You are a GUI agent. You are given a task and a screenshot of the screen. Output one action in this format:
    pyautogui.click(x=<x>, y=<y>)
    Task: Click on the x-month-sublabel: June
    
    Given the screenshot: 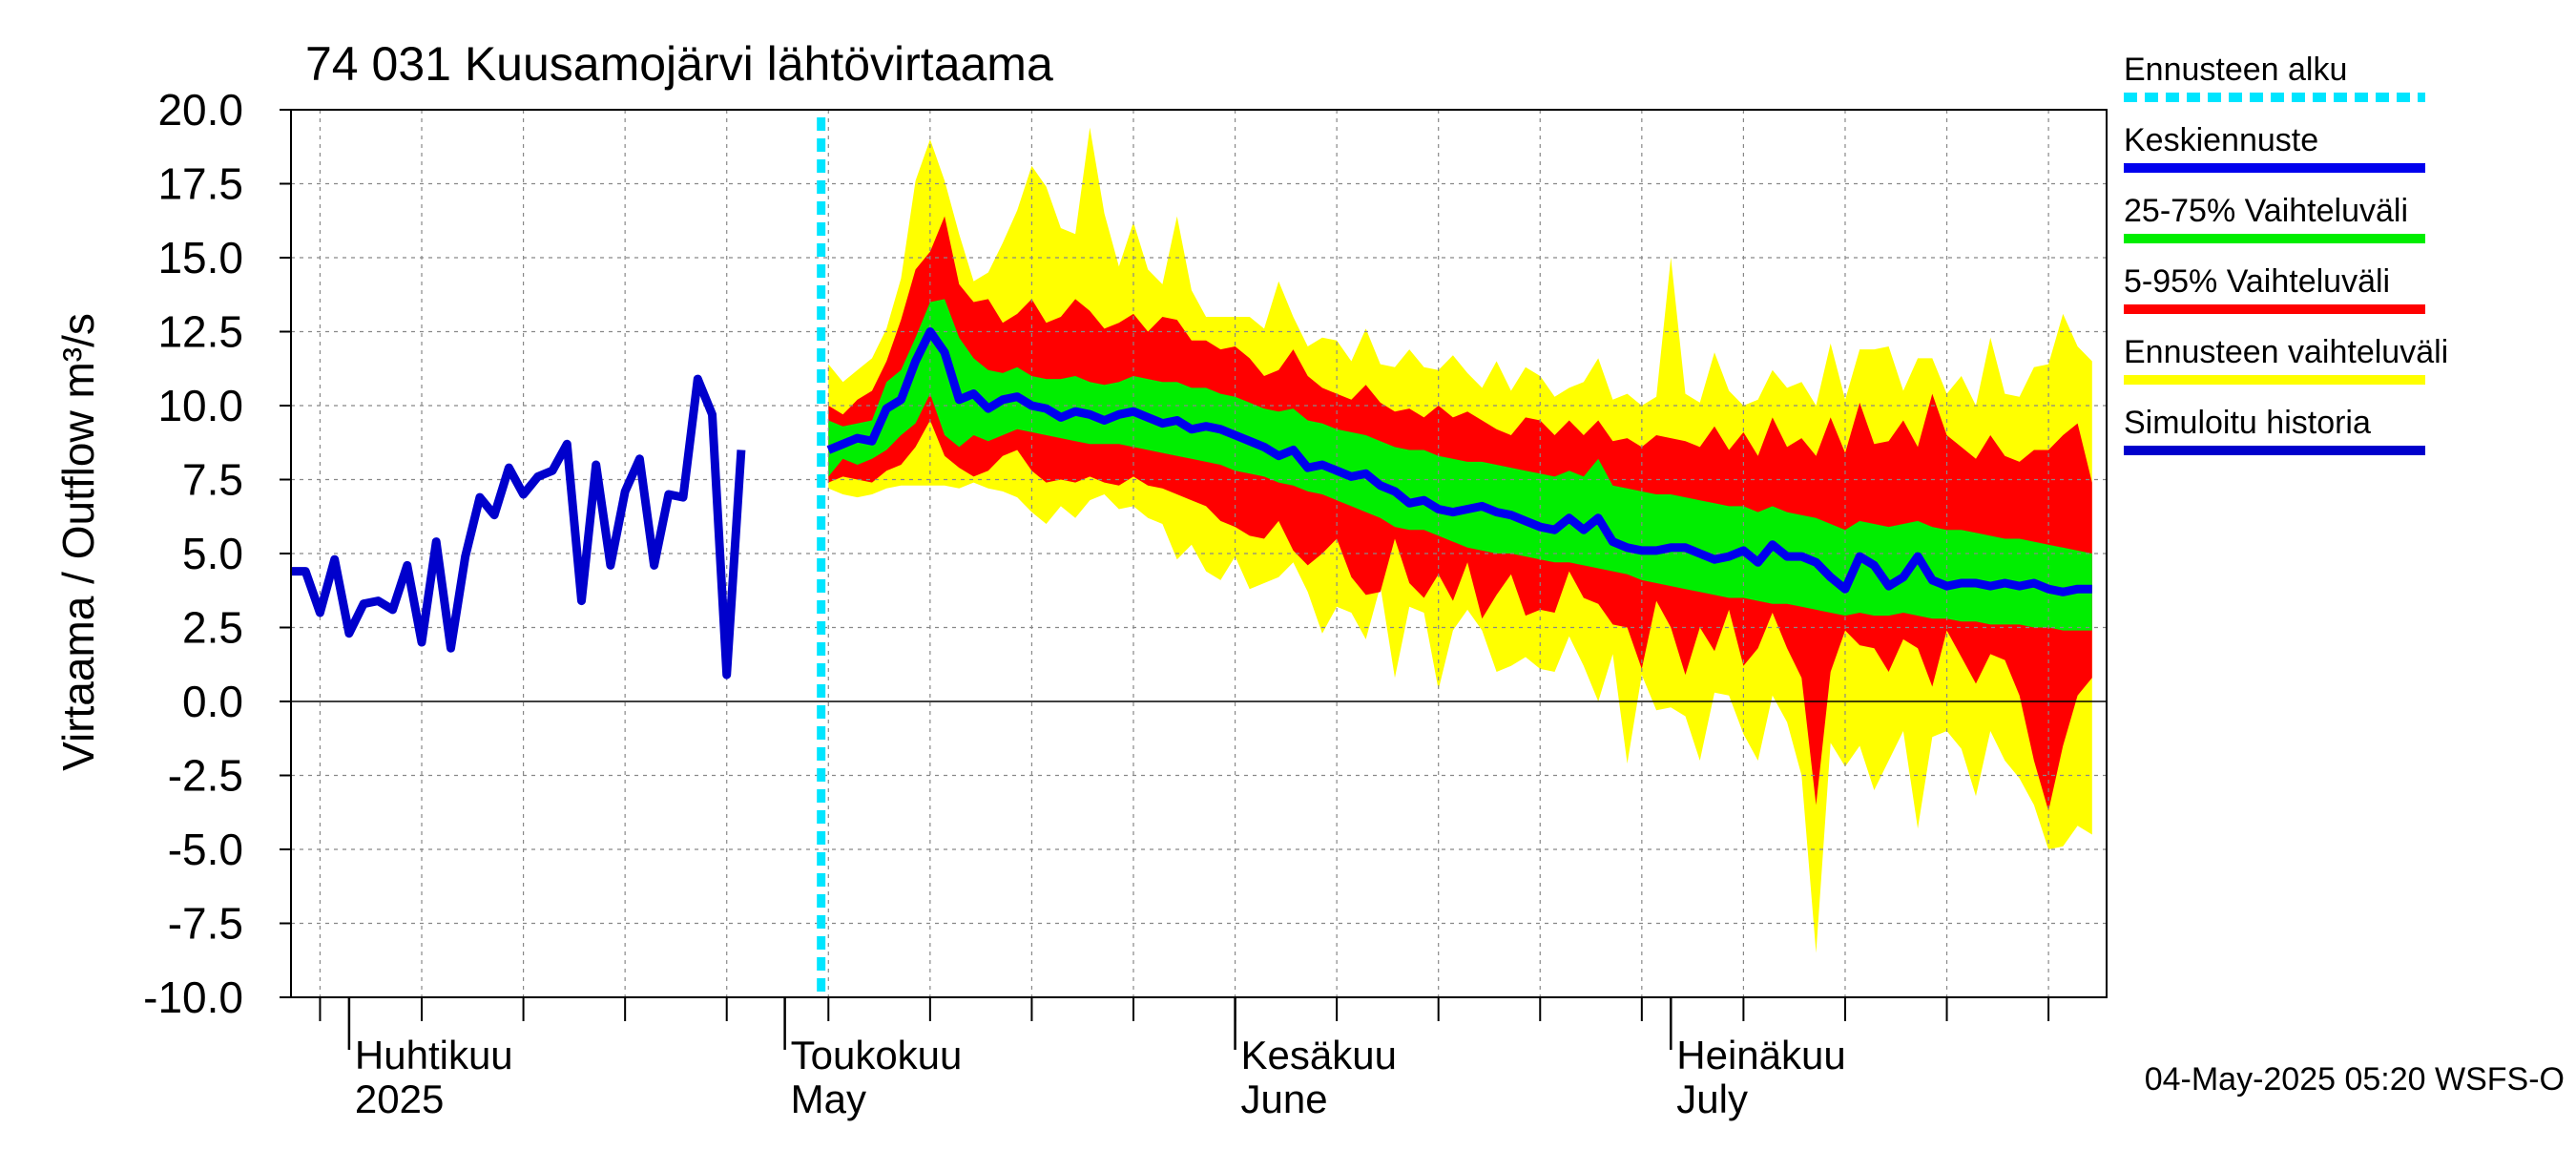 What is the action you would take?
    pyautogui.click(x=1284, y=1099)
    